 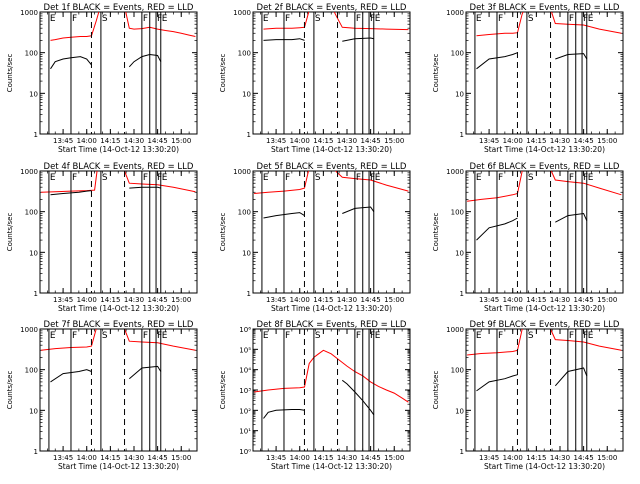 I want to click on y-tick-label: 10⁴, so click(x=245, y=371).